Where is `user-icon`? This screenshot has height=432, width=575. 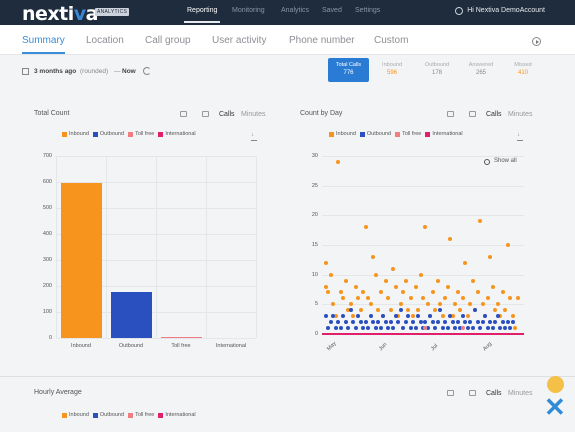 user-icon is located at coordinates (459, 11).